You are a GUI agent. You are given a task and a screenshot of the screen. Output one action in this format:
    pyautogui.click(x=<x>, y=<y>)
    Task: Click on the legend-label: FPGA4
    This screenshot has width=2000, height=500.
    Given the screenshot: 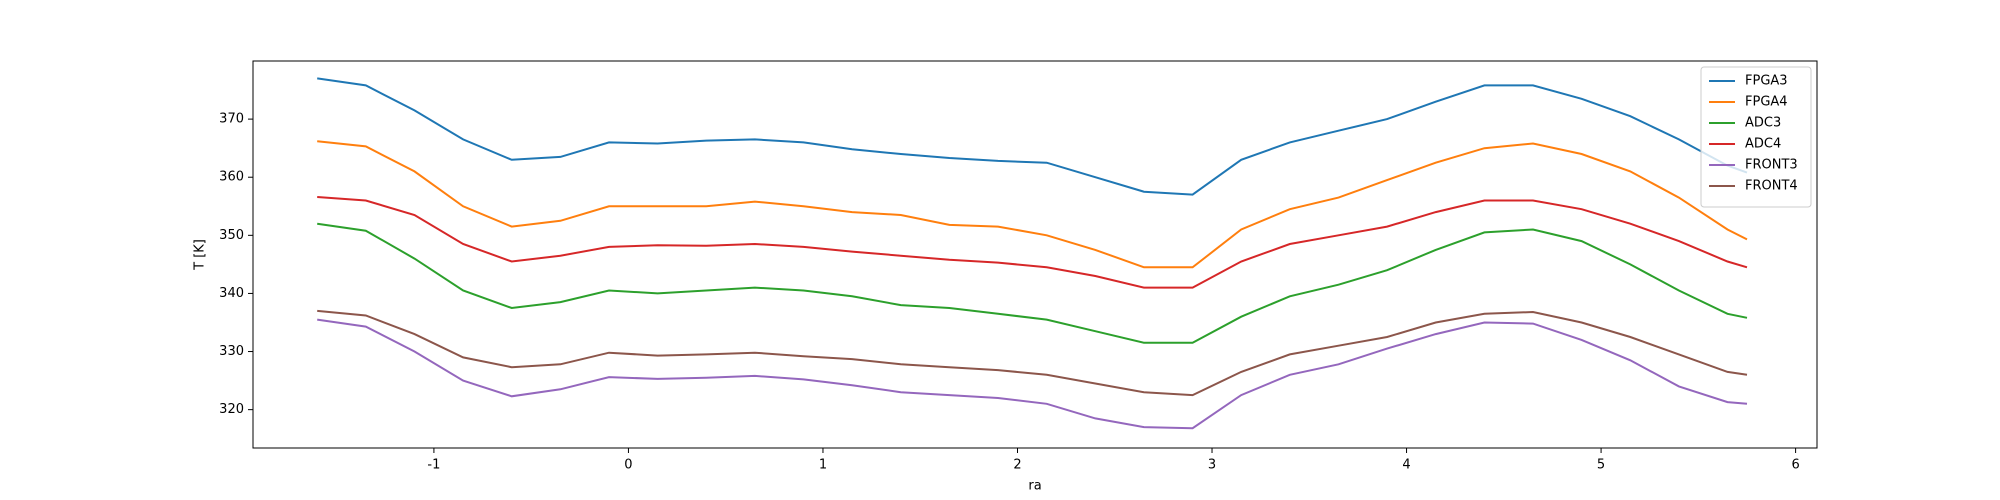 What is the action you would take?
    pyautogui.click(x=1766, y=102)
    